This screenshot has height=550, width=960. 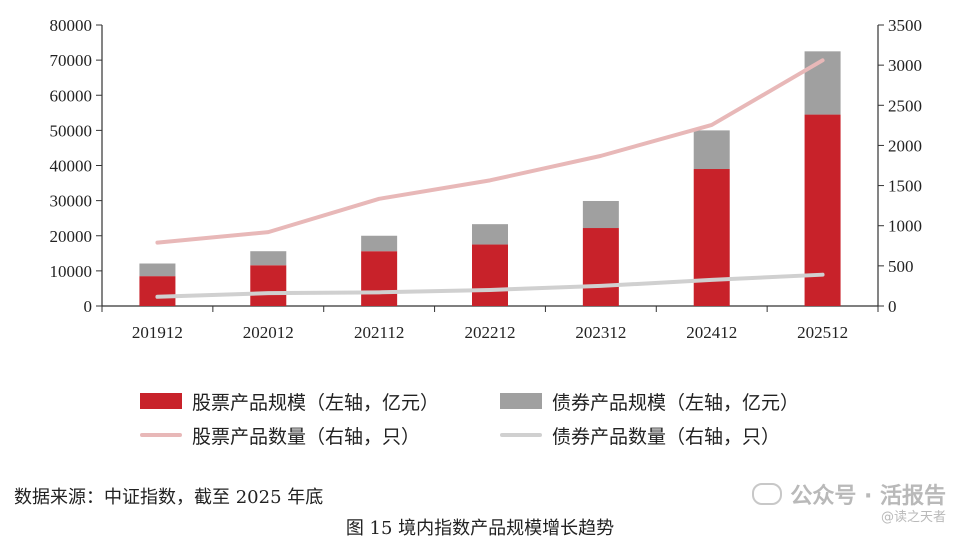 What do you see at coordinates (71, 130) in the screenshot?
I see `y-left-tick-label: 50000` at bounding box center [71, 130].